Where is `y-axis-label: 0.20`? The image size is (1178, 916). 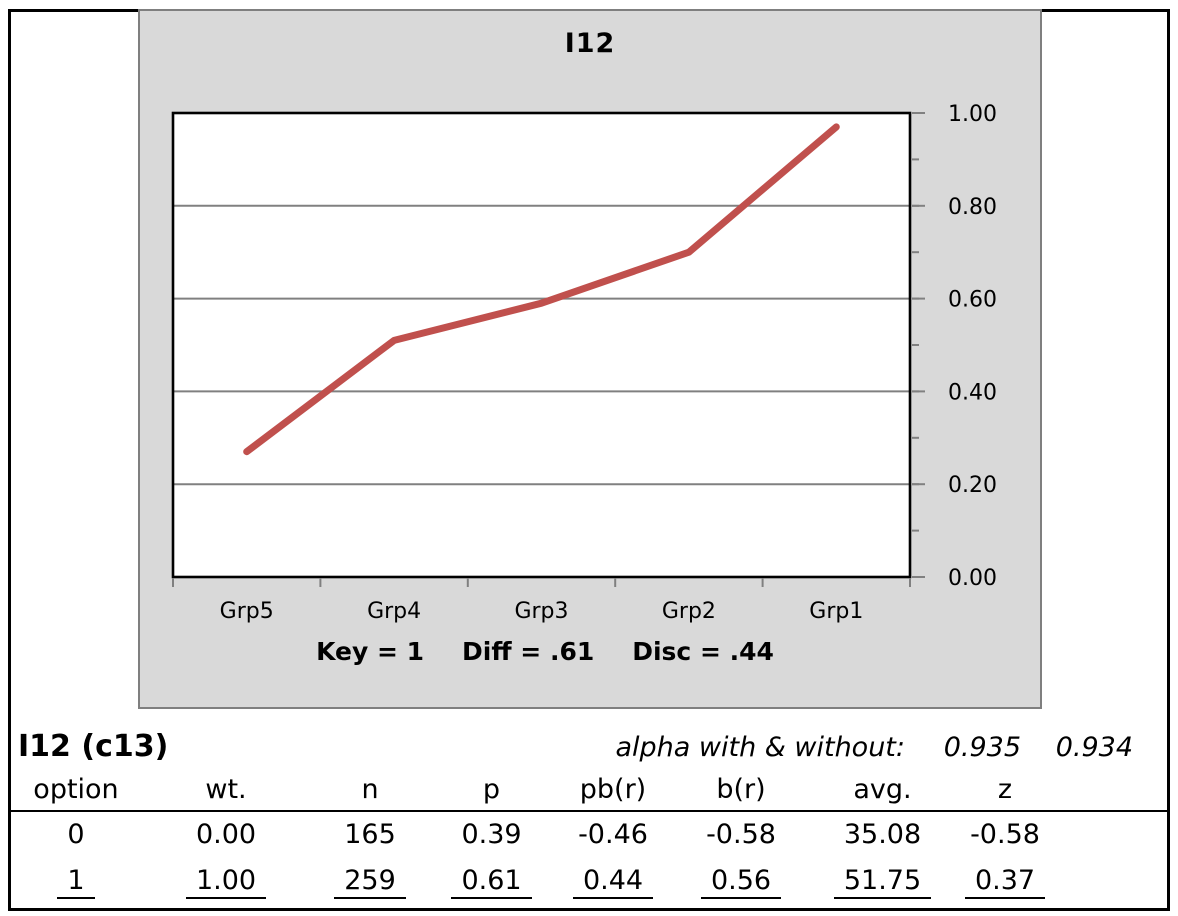
y-axis-label: 0.20 is located at coordinates (972, 485).